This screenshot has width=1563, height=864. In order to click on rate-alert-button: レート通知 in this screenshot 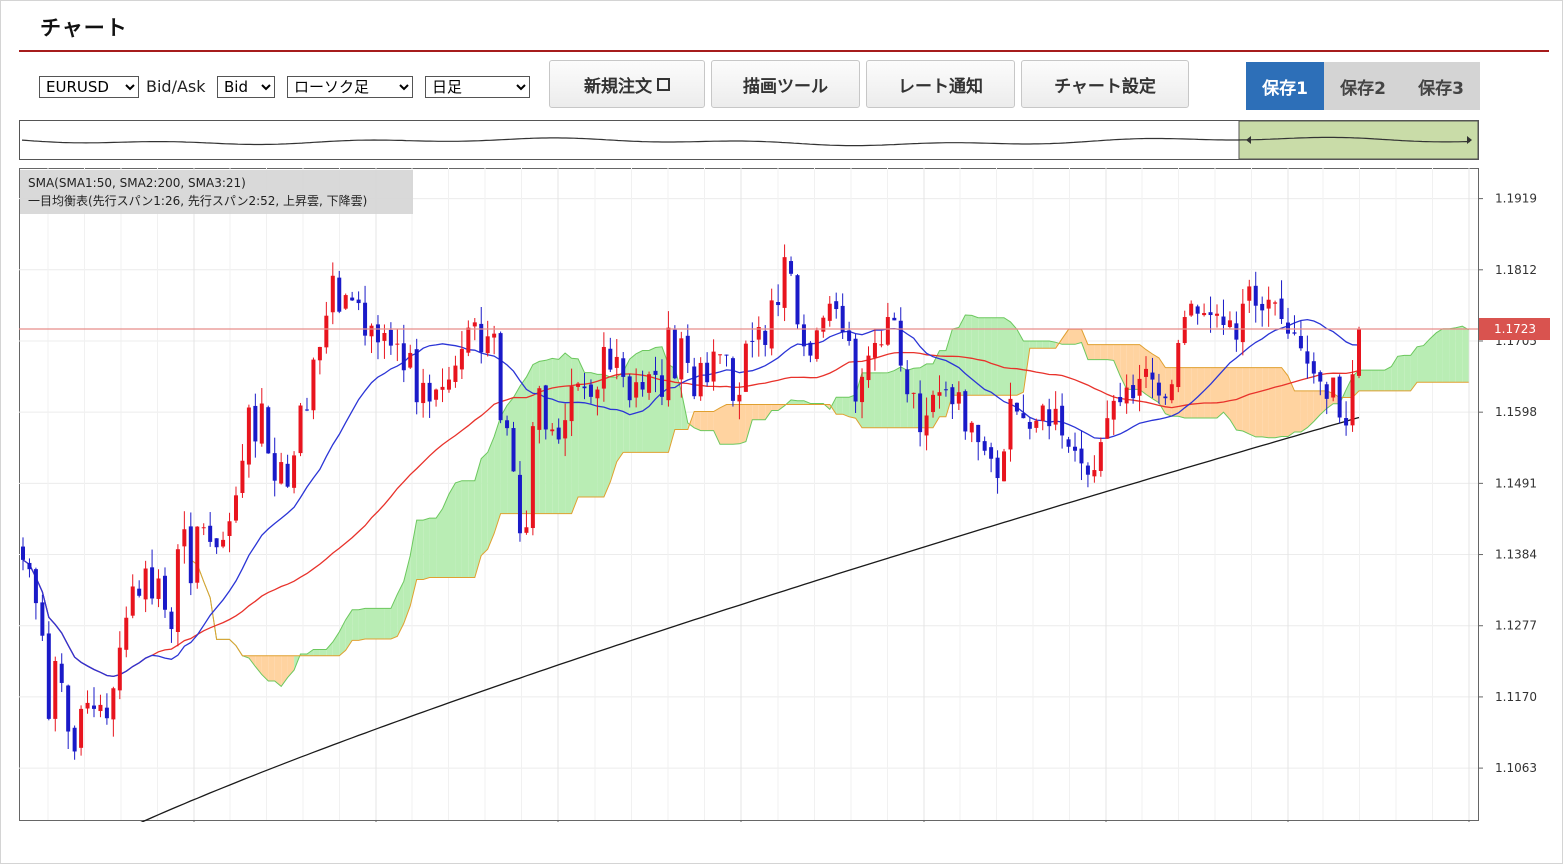, I will do `click(940, 84)`.